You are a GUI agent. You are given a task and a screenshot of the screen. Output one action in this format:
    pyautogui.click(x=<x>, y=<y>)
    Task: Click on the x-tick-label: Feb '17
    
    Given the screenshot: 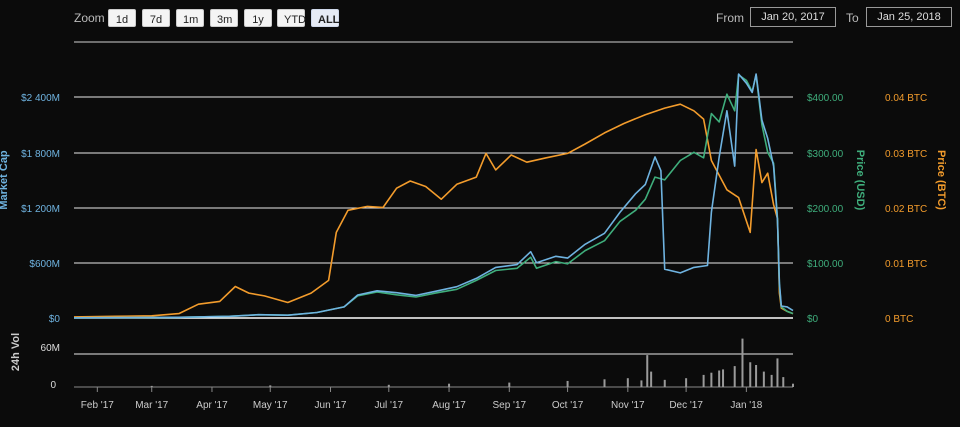 What is the action you would take?
    pyautogui.click(x=97, y=405)
    